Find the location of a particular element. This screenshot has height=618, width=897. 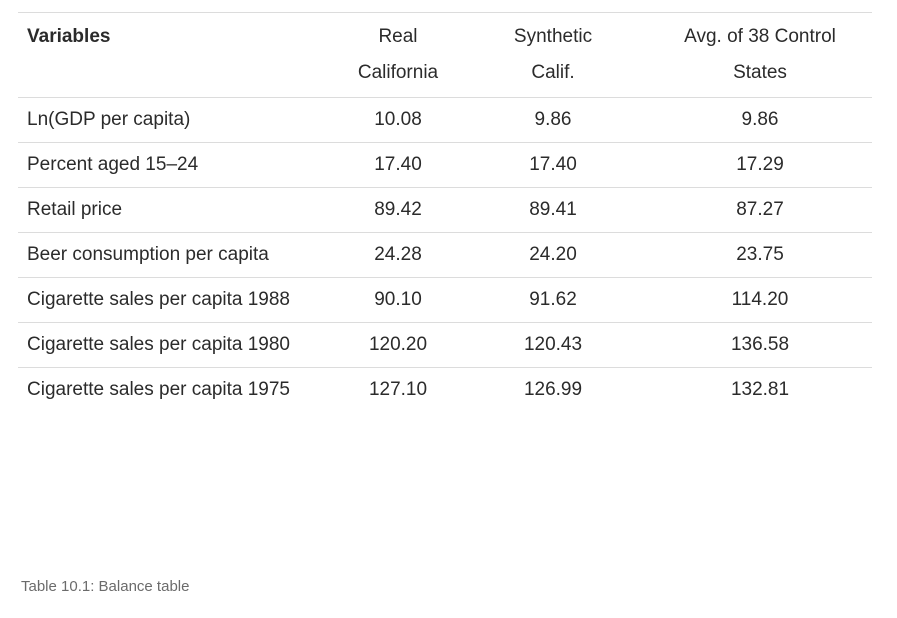

row-real-value: 90.10 is located at coordinates (398, 299).